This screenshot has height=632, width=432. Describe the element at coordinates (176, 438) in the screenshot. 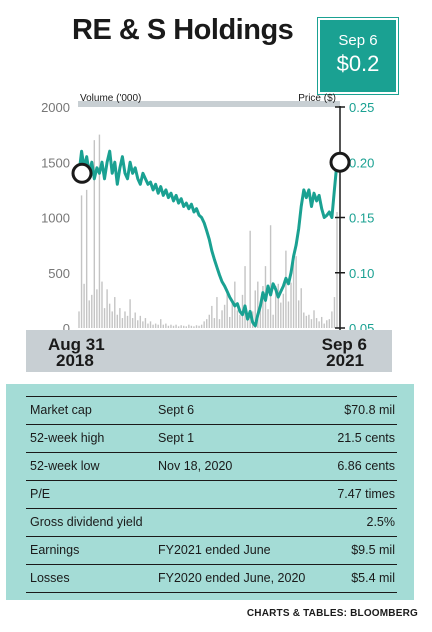

I see `row-detail: Sept 1` at that location.